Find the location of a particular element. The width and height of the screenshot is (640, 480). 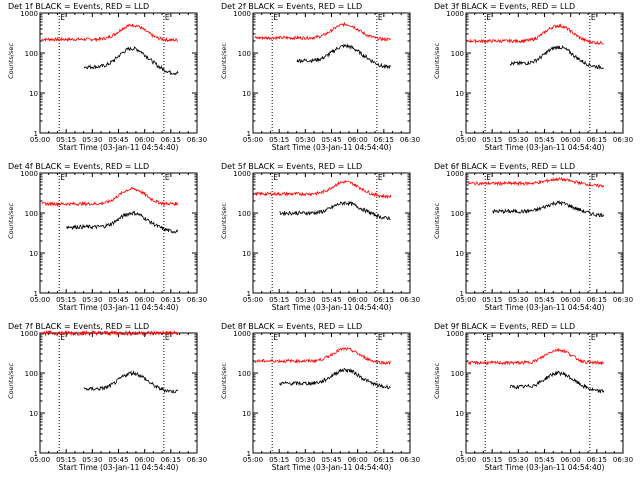

plot-title: Det 3f BLACK = Events, RED = LLD is located at coordinates (504, 6).